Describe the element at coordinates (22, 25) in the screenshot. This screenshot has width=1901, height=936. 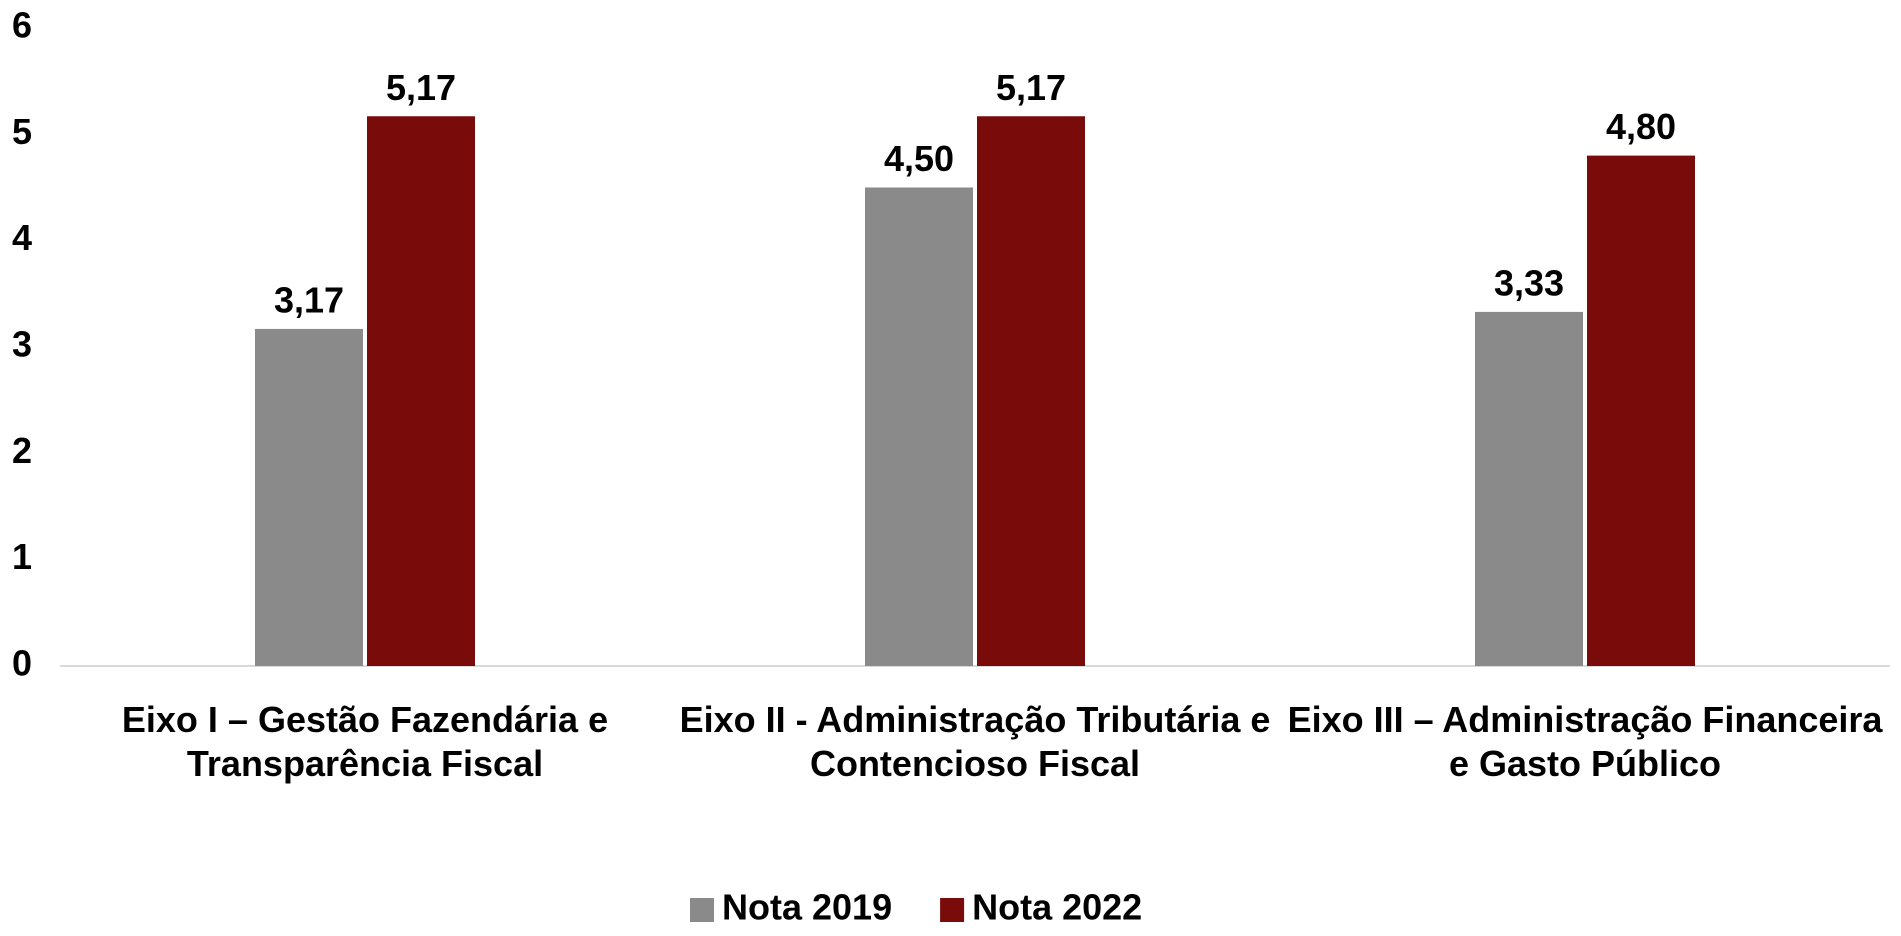
I see `y-tick-label: 6` at that location.